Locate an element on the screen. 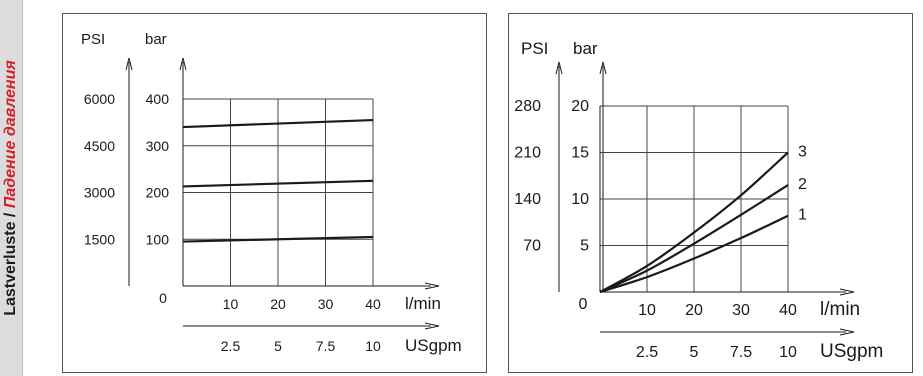 Image resolution: width=923 pixels, height=376 pixels. bar-tick-label: 100 is located at coordinates (158, 239).